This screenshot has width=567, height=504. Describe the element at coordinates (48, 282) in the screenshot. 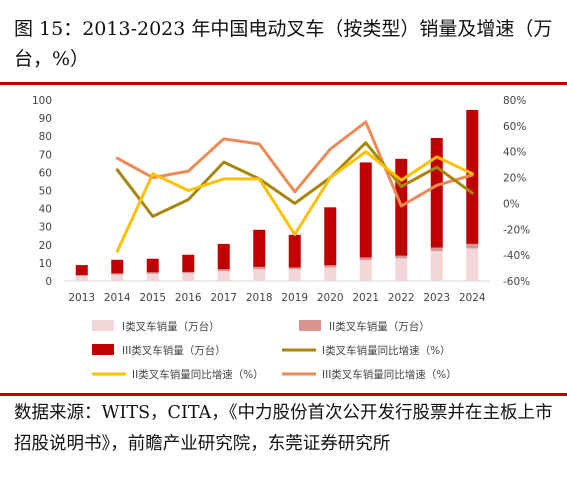

I see `y-left-tick-label: 0` at that location.